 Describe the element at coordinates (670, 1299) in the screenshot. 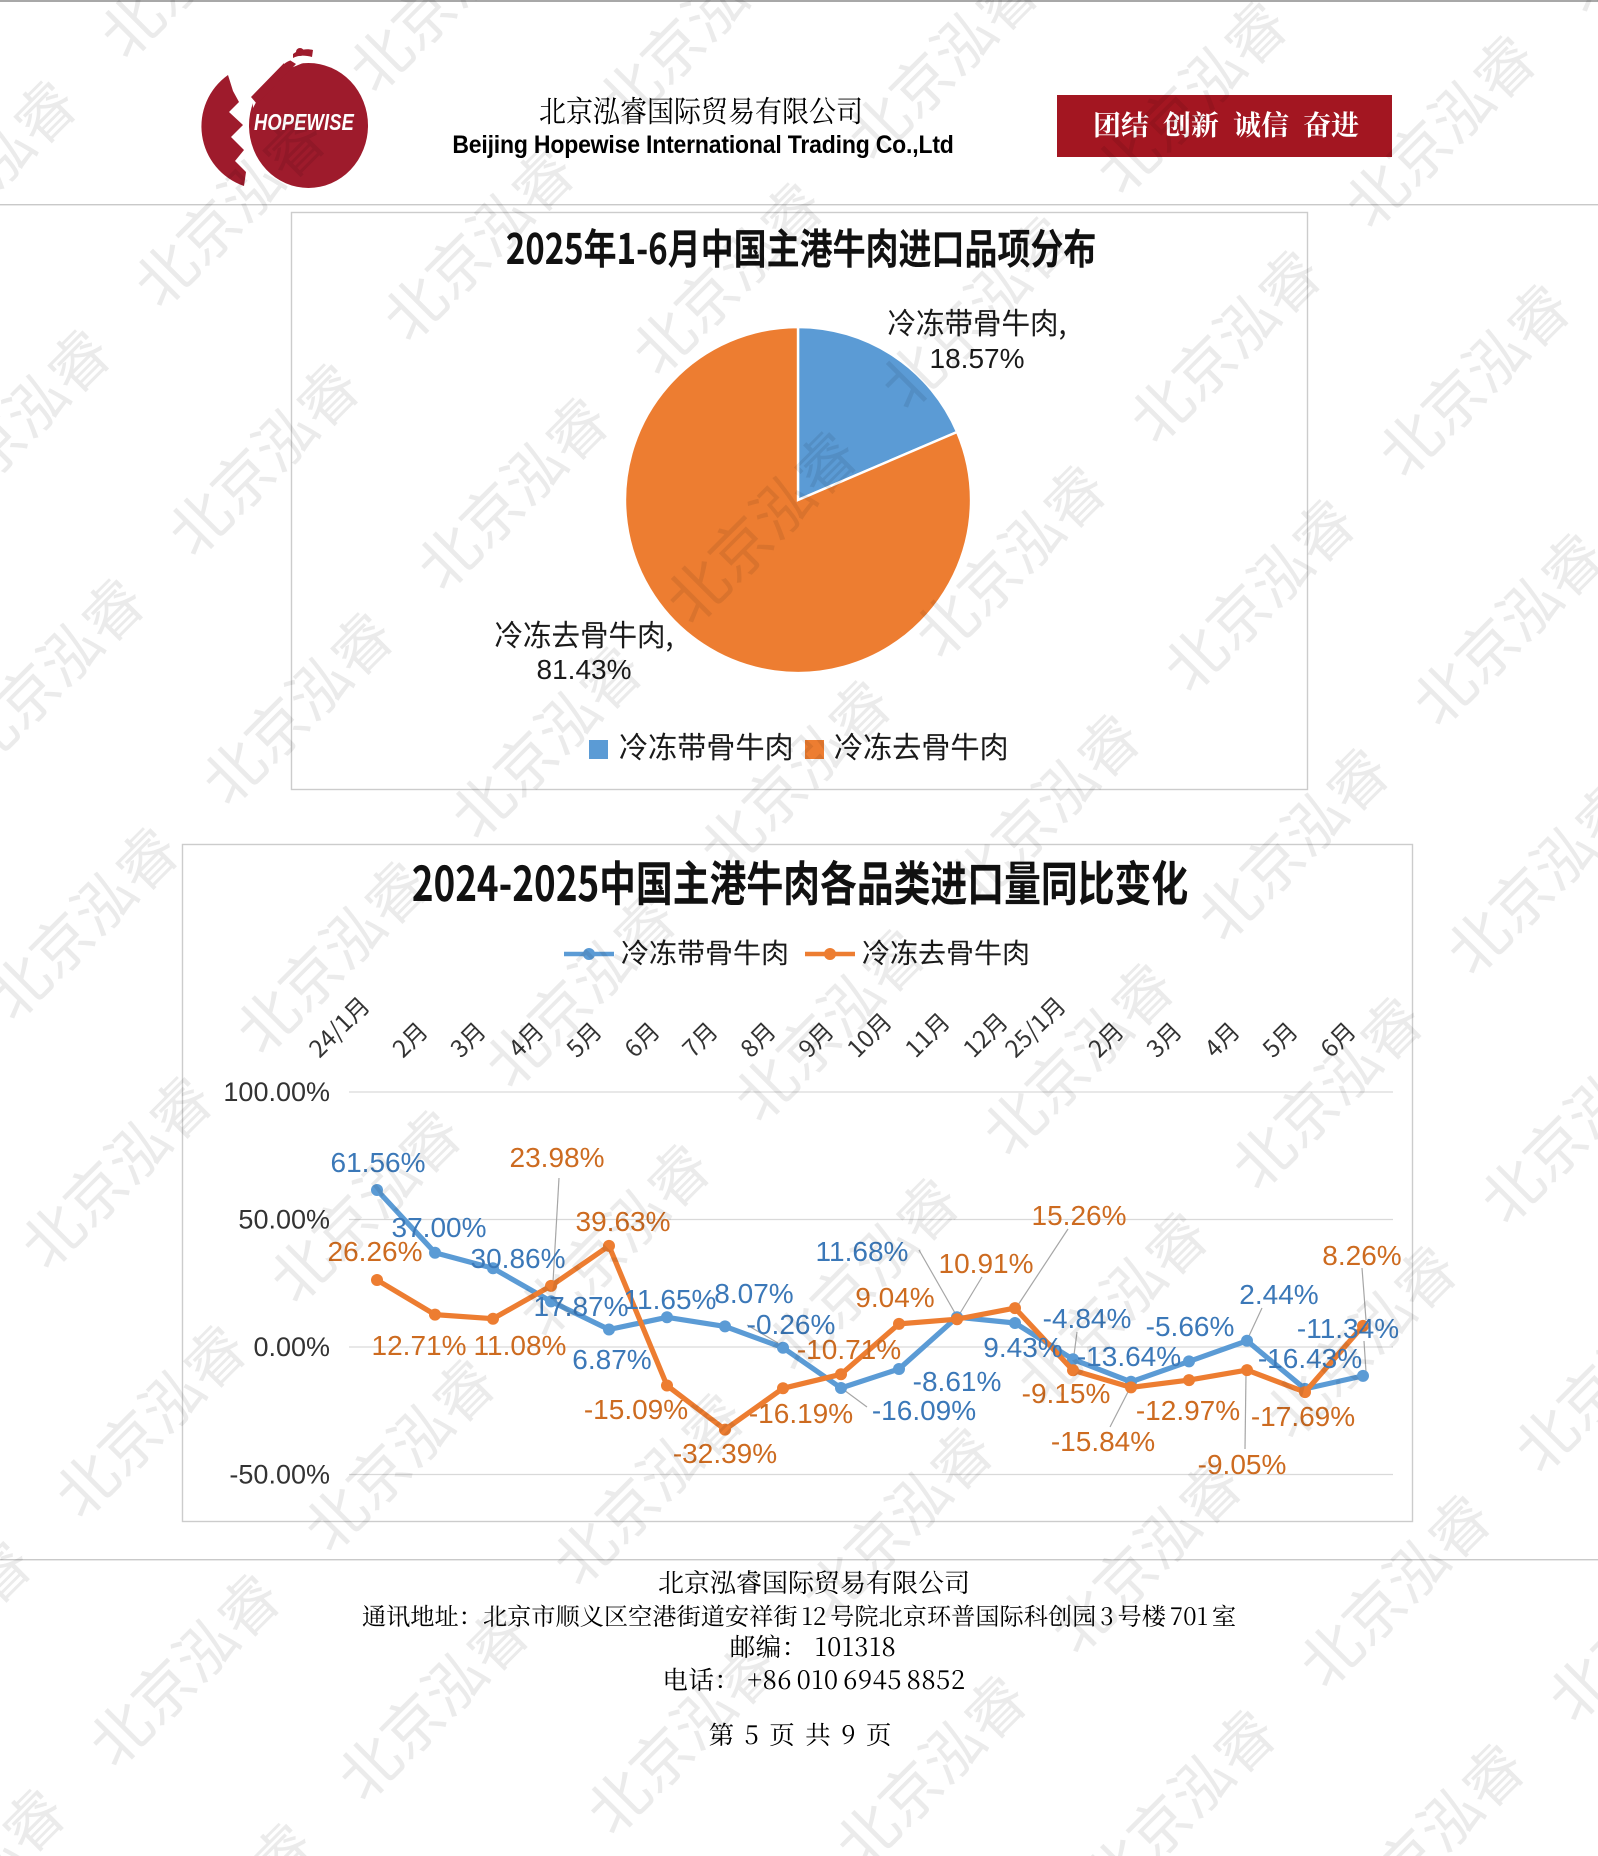

I see `svg-text: 11.65%` at that location.